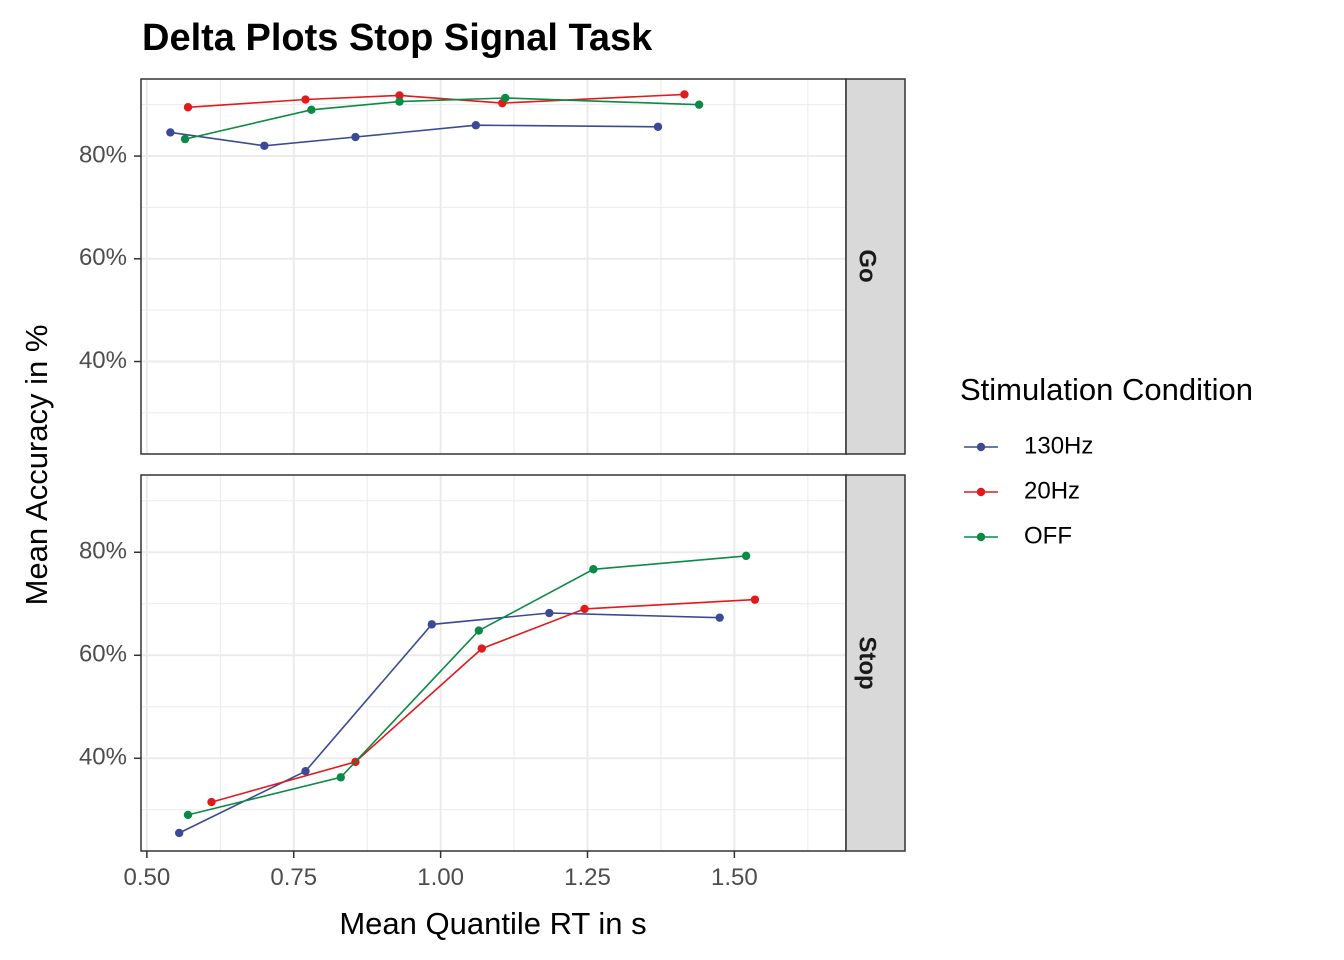  What do you see at coordinates (397, 38) in the screenshot?
I see `chart-title: Delta Plots Stop Signal Task` at bounding box center [397, 38].